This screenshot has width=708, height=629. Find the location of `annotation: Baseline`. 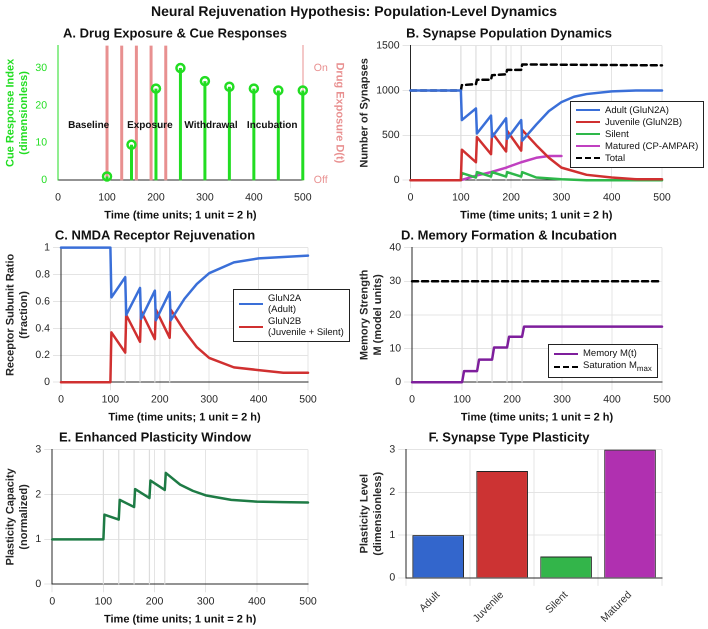

annotation: Baseline is located at coordinates (89, 125).